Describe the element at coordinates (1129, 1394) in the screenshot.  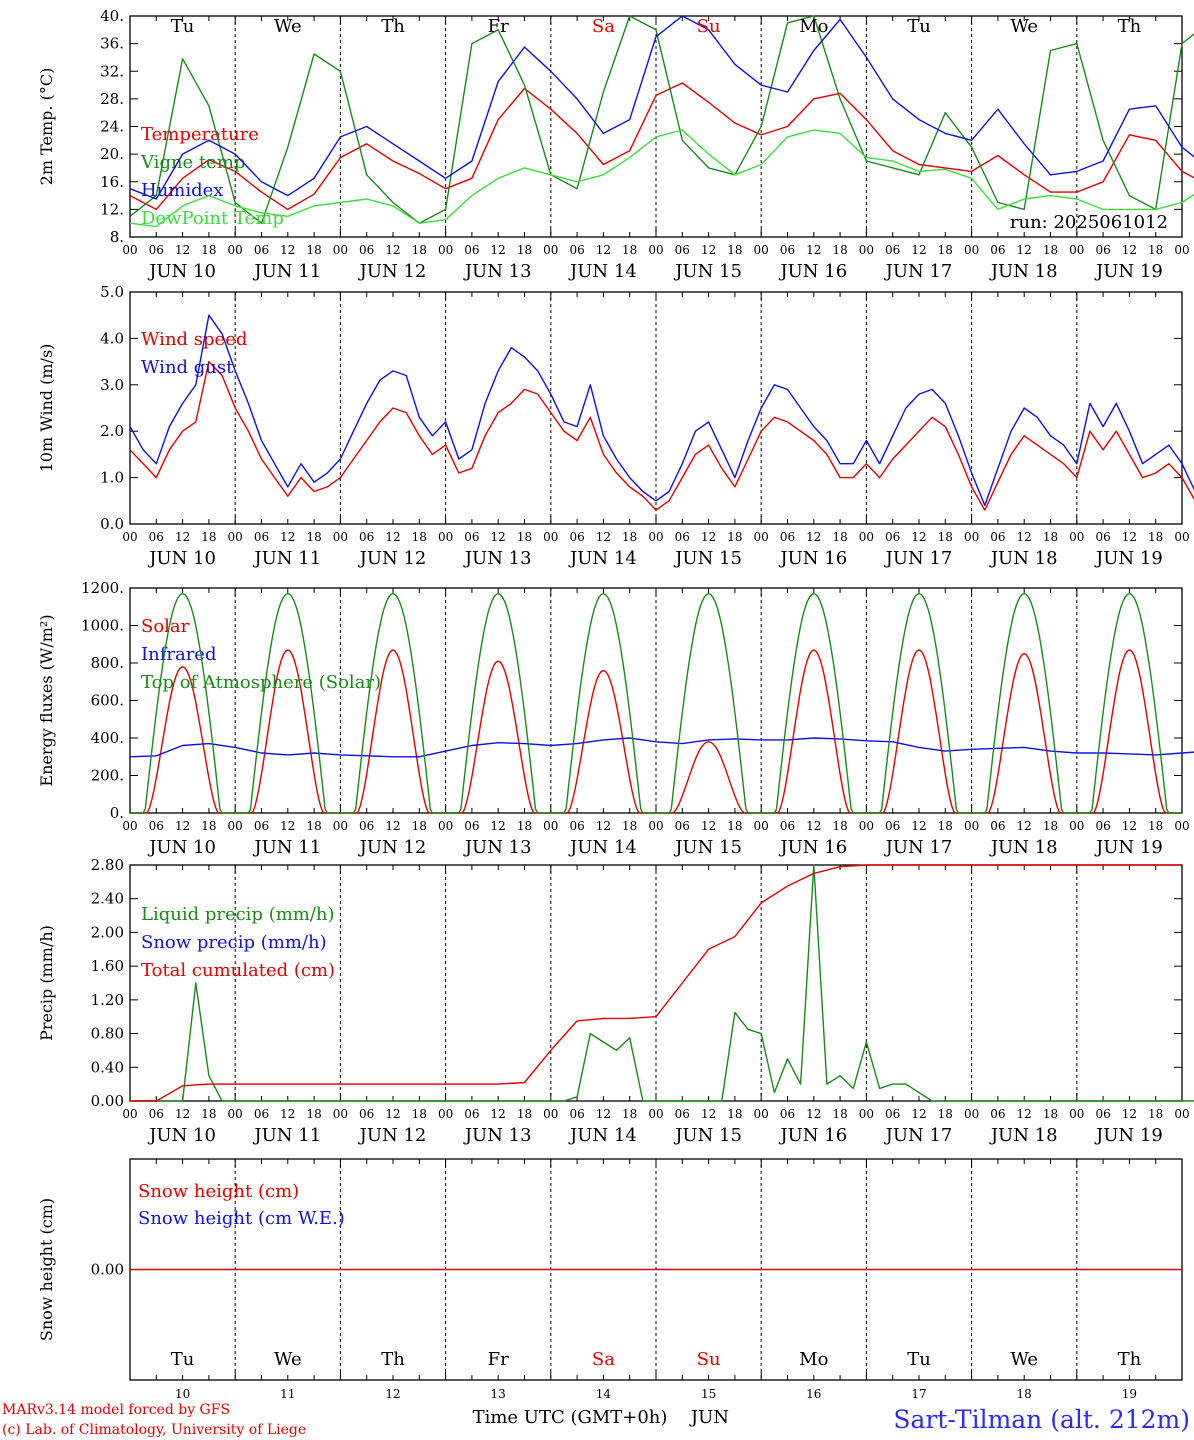
I see `day-number-label: 19` at that location.